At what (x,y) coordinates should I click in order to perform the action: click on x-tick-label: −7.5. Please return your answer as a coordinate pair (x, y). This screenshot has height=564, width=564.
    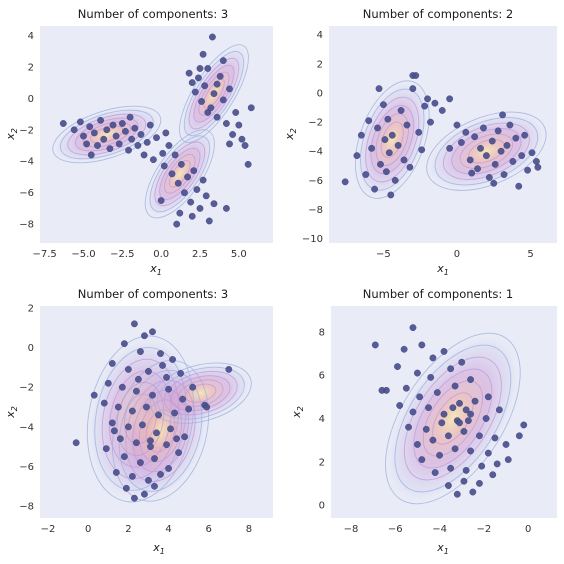
    Looking at the image, I should click on (45, 254).